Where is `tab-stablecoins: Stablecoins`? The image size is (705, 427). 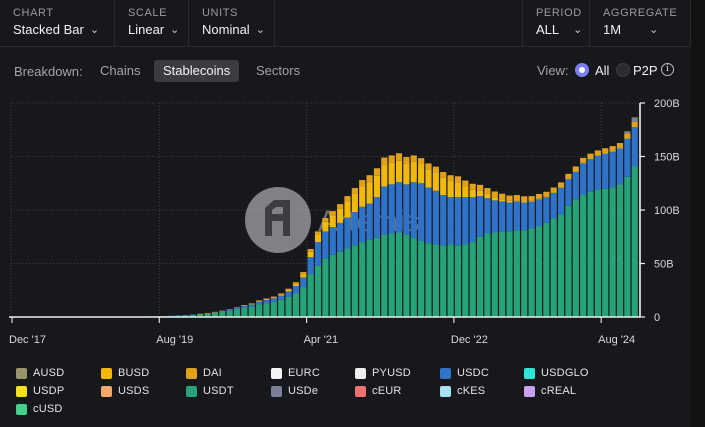 tab-stablecoins: Stablecoins is located at coordinates (197, 71).